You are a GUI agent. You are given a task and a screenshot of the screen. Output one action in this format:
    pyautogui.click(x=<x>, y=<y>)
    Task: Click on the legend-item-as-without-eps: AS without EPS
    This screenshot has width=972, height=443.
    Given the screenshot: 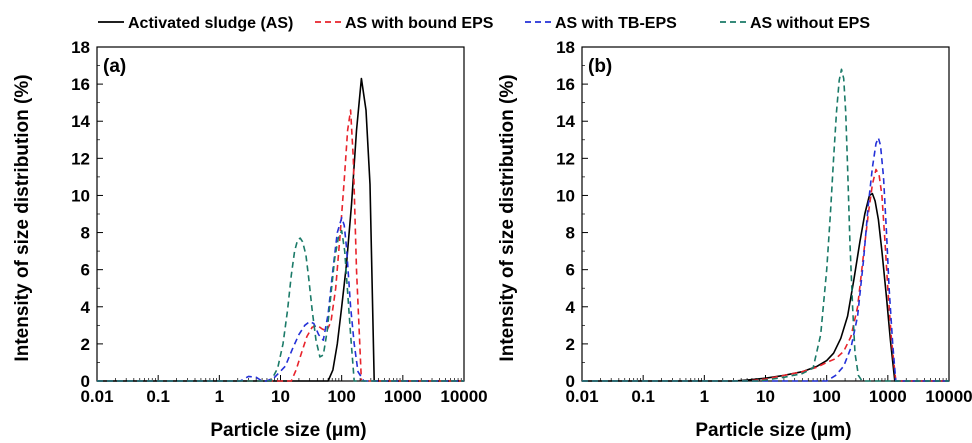 What is the action you would take?
    pyautogui.click(x=795, y=23)
    